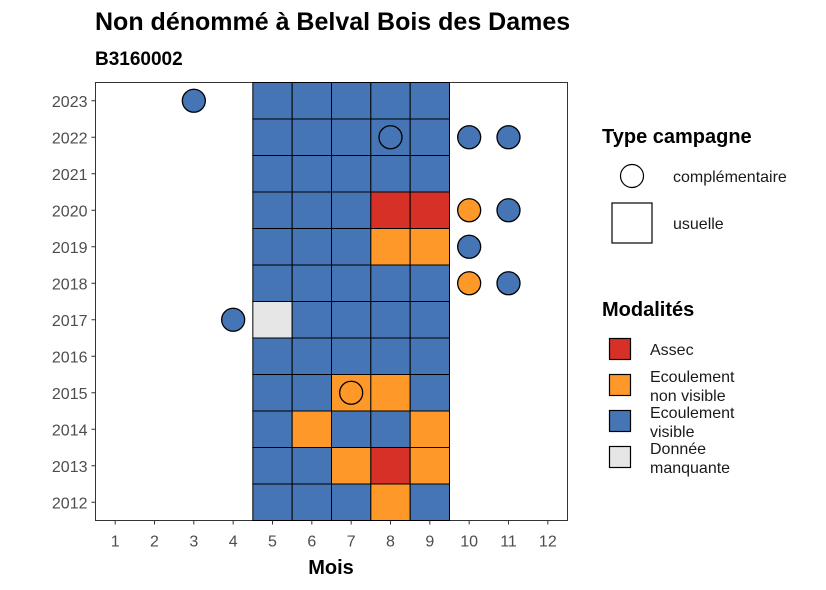 This screenshot has width=826, height=590. Describe the element at coordinates (70, 357) in the screenshot. I see `y-tick-label-2016: 2016` at that location.